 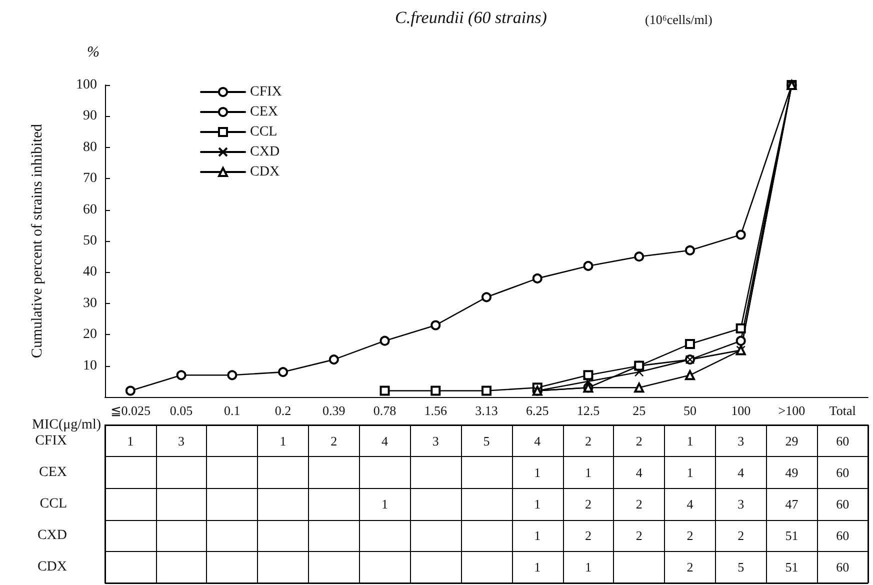 I want to click on y-tick-label: 20, so click(x=90, y=334).